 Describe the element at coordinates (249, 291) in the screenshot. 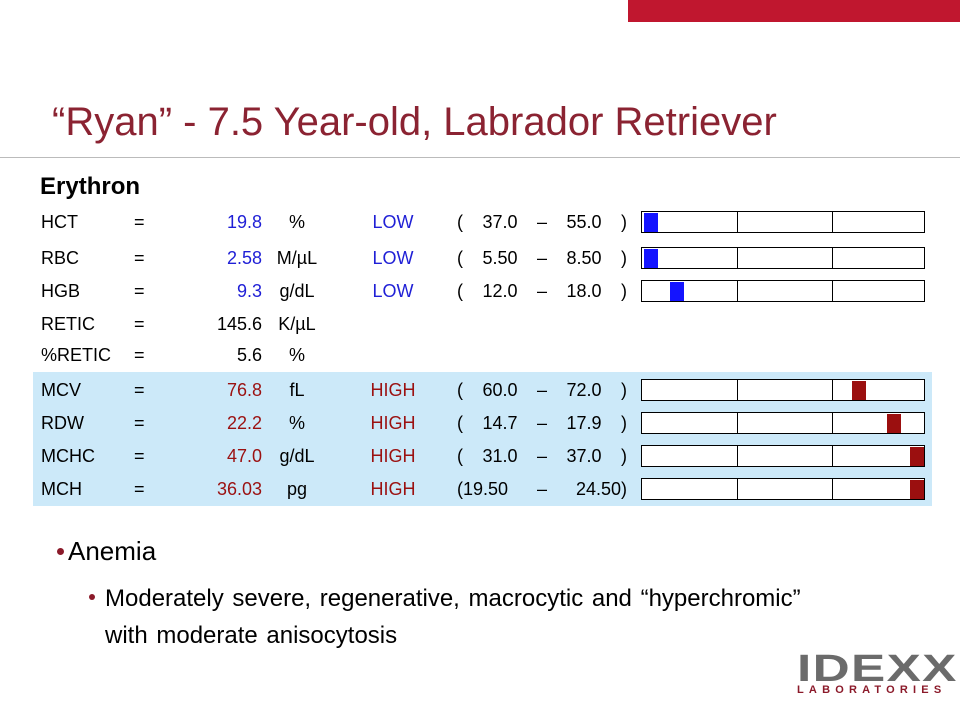

I see `row-value: 9.3` at that location.